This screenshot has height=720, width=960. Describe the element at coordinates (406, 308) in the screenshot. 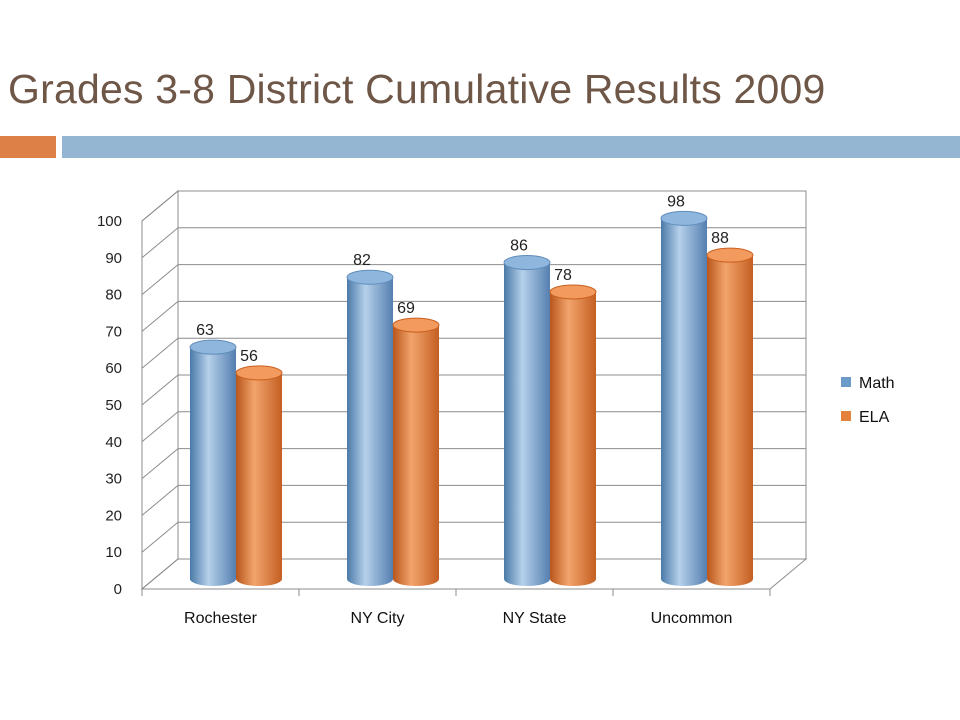

I see `data-label-ela: 69` at that location.